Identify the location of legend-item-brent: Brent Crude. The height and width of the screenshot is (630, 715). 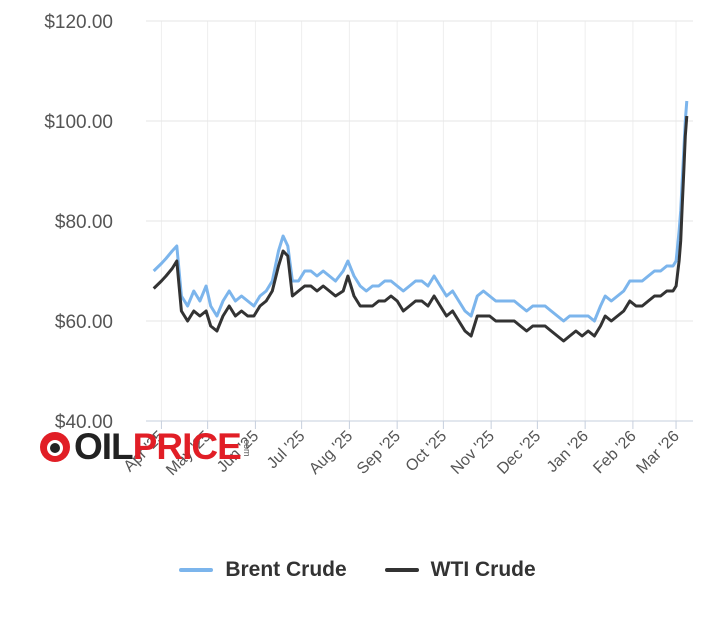
(263, 570).